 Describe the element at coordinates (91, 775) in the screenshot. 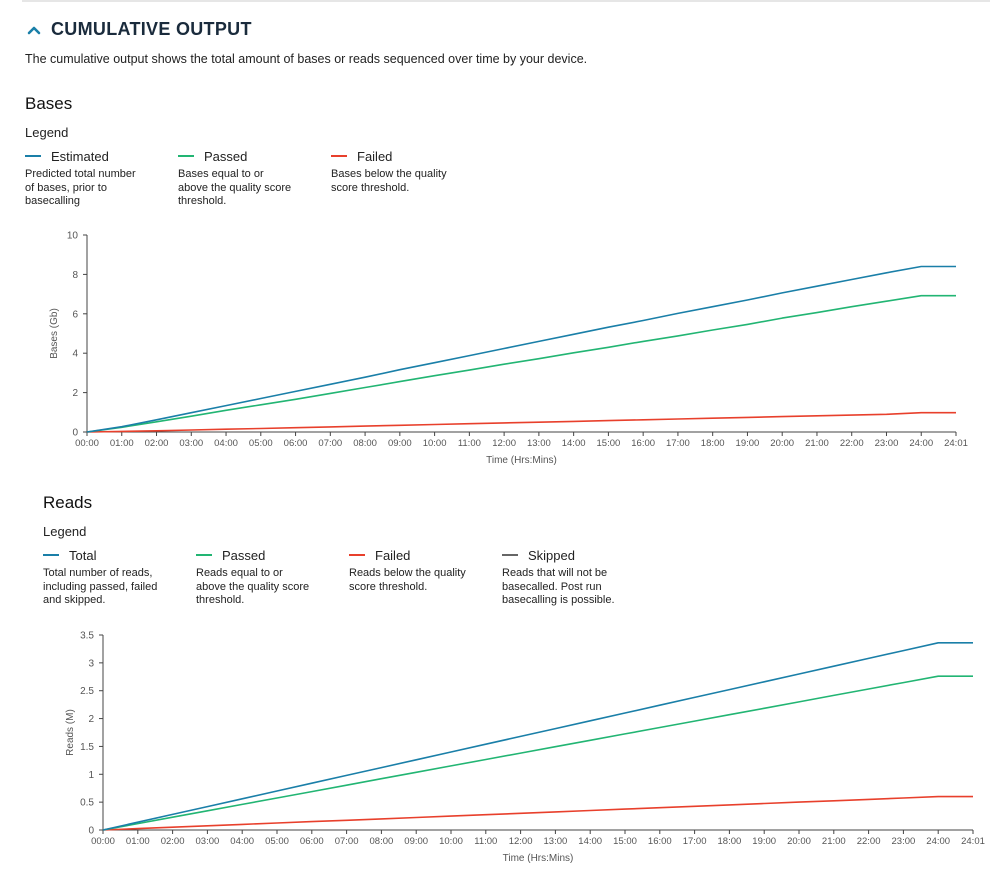

I see `y-tick-label: 1` at that location.